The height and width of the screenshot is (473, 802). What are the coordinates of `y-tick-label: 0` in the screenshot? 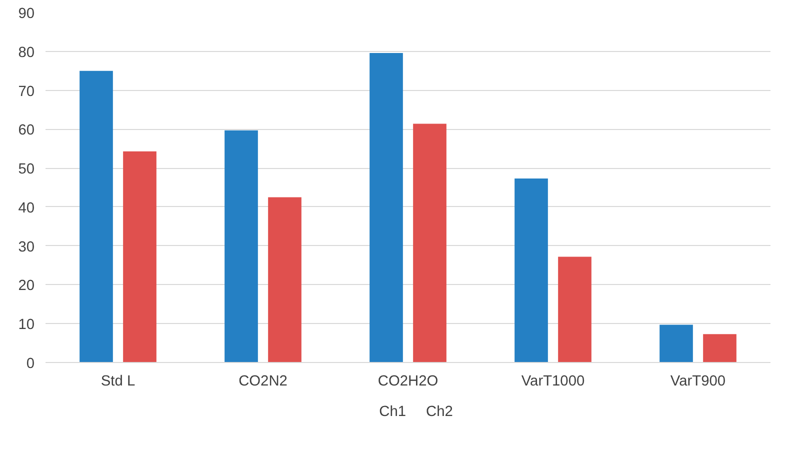 It's located at (30, 364).